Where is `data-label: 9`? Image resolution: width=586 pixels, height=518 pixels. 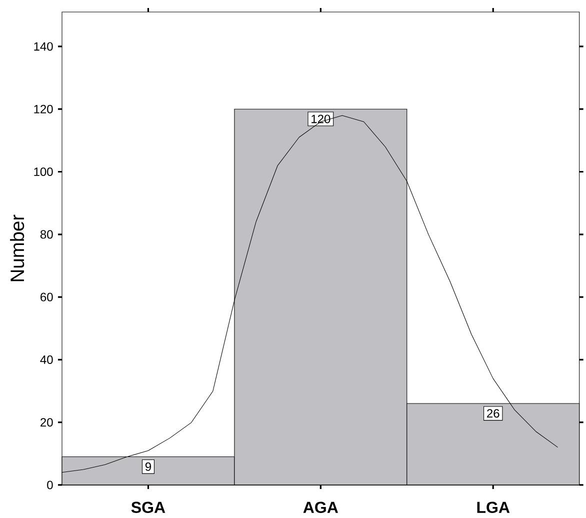 data-label: 9 is located at coordinates (148, 466).